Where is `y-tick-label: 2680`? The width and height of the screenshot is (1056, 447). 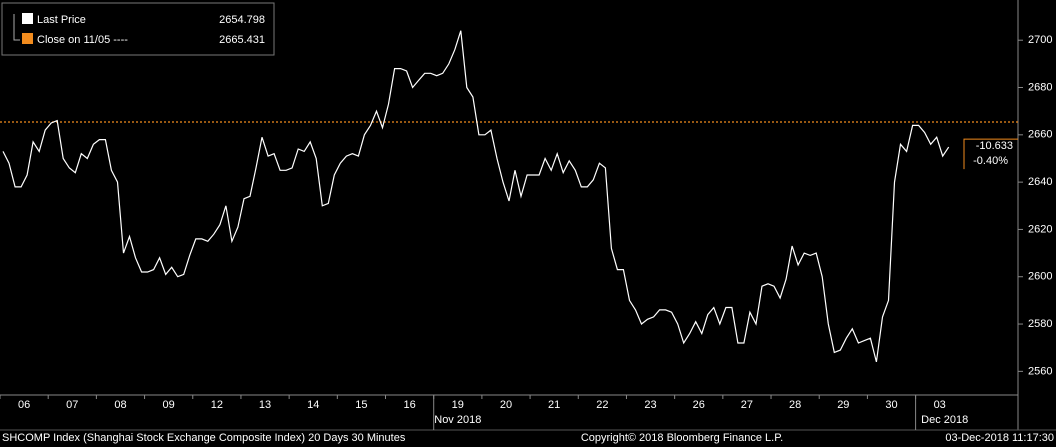 y-tick-label: 2680 is located at coordinates (1040, 87).